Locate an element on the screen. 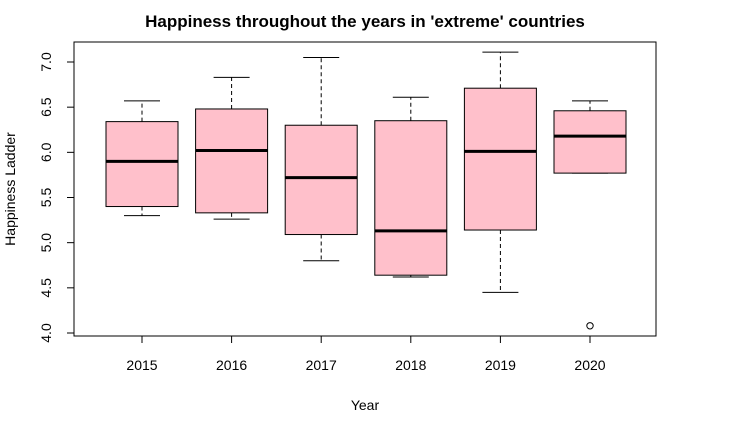  x-tick-label: 2020 is located at coordinates (589, 365).